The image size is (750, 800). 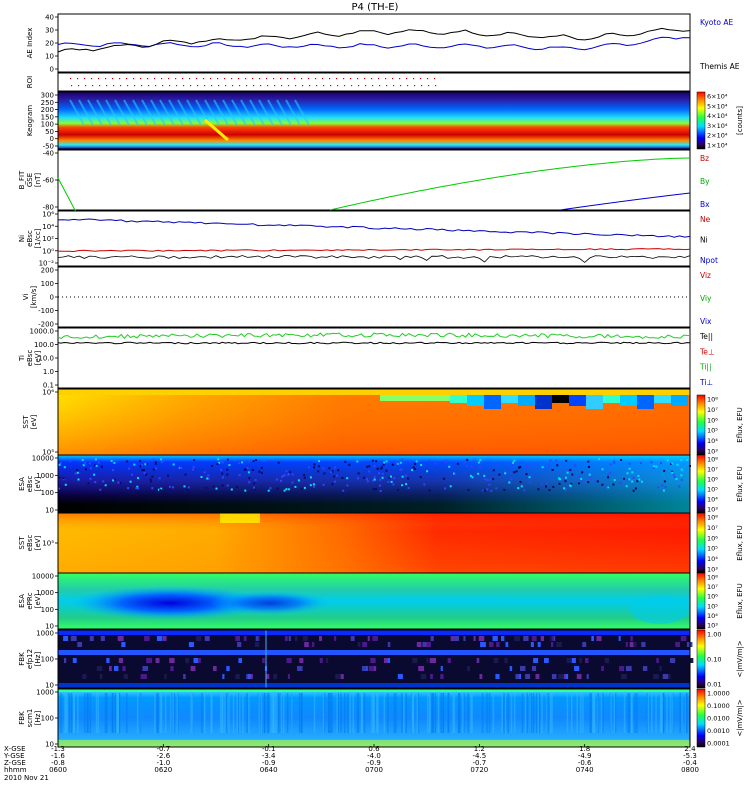 What do you see at coordinates (38, 180) in the screenshot?
I see `y-axis-label: [nT]` at bounding box center [38, 180].